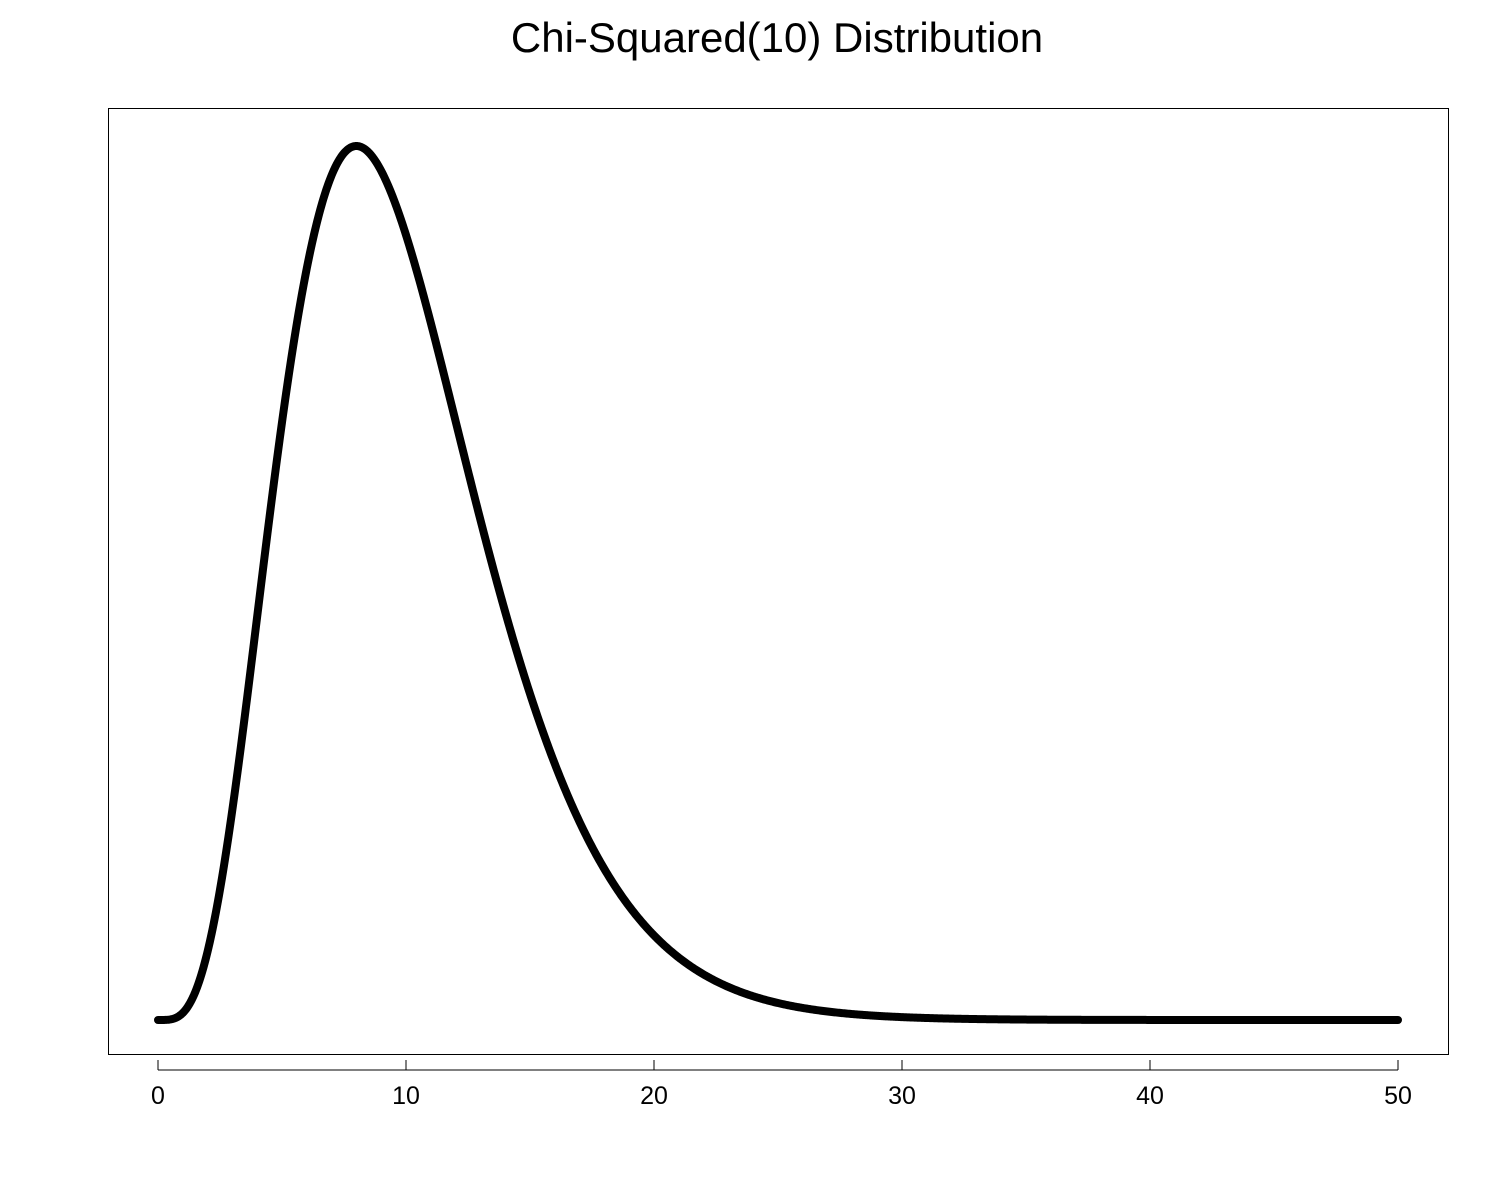 Image resolution: width=1504 pixels, height=1191 pixels. What do you see at coordinates (158, 1096) in the screenshot?
I see `x-tick-label: 0` at bounding box center [158, 1096].